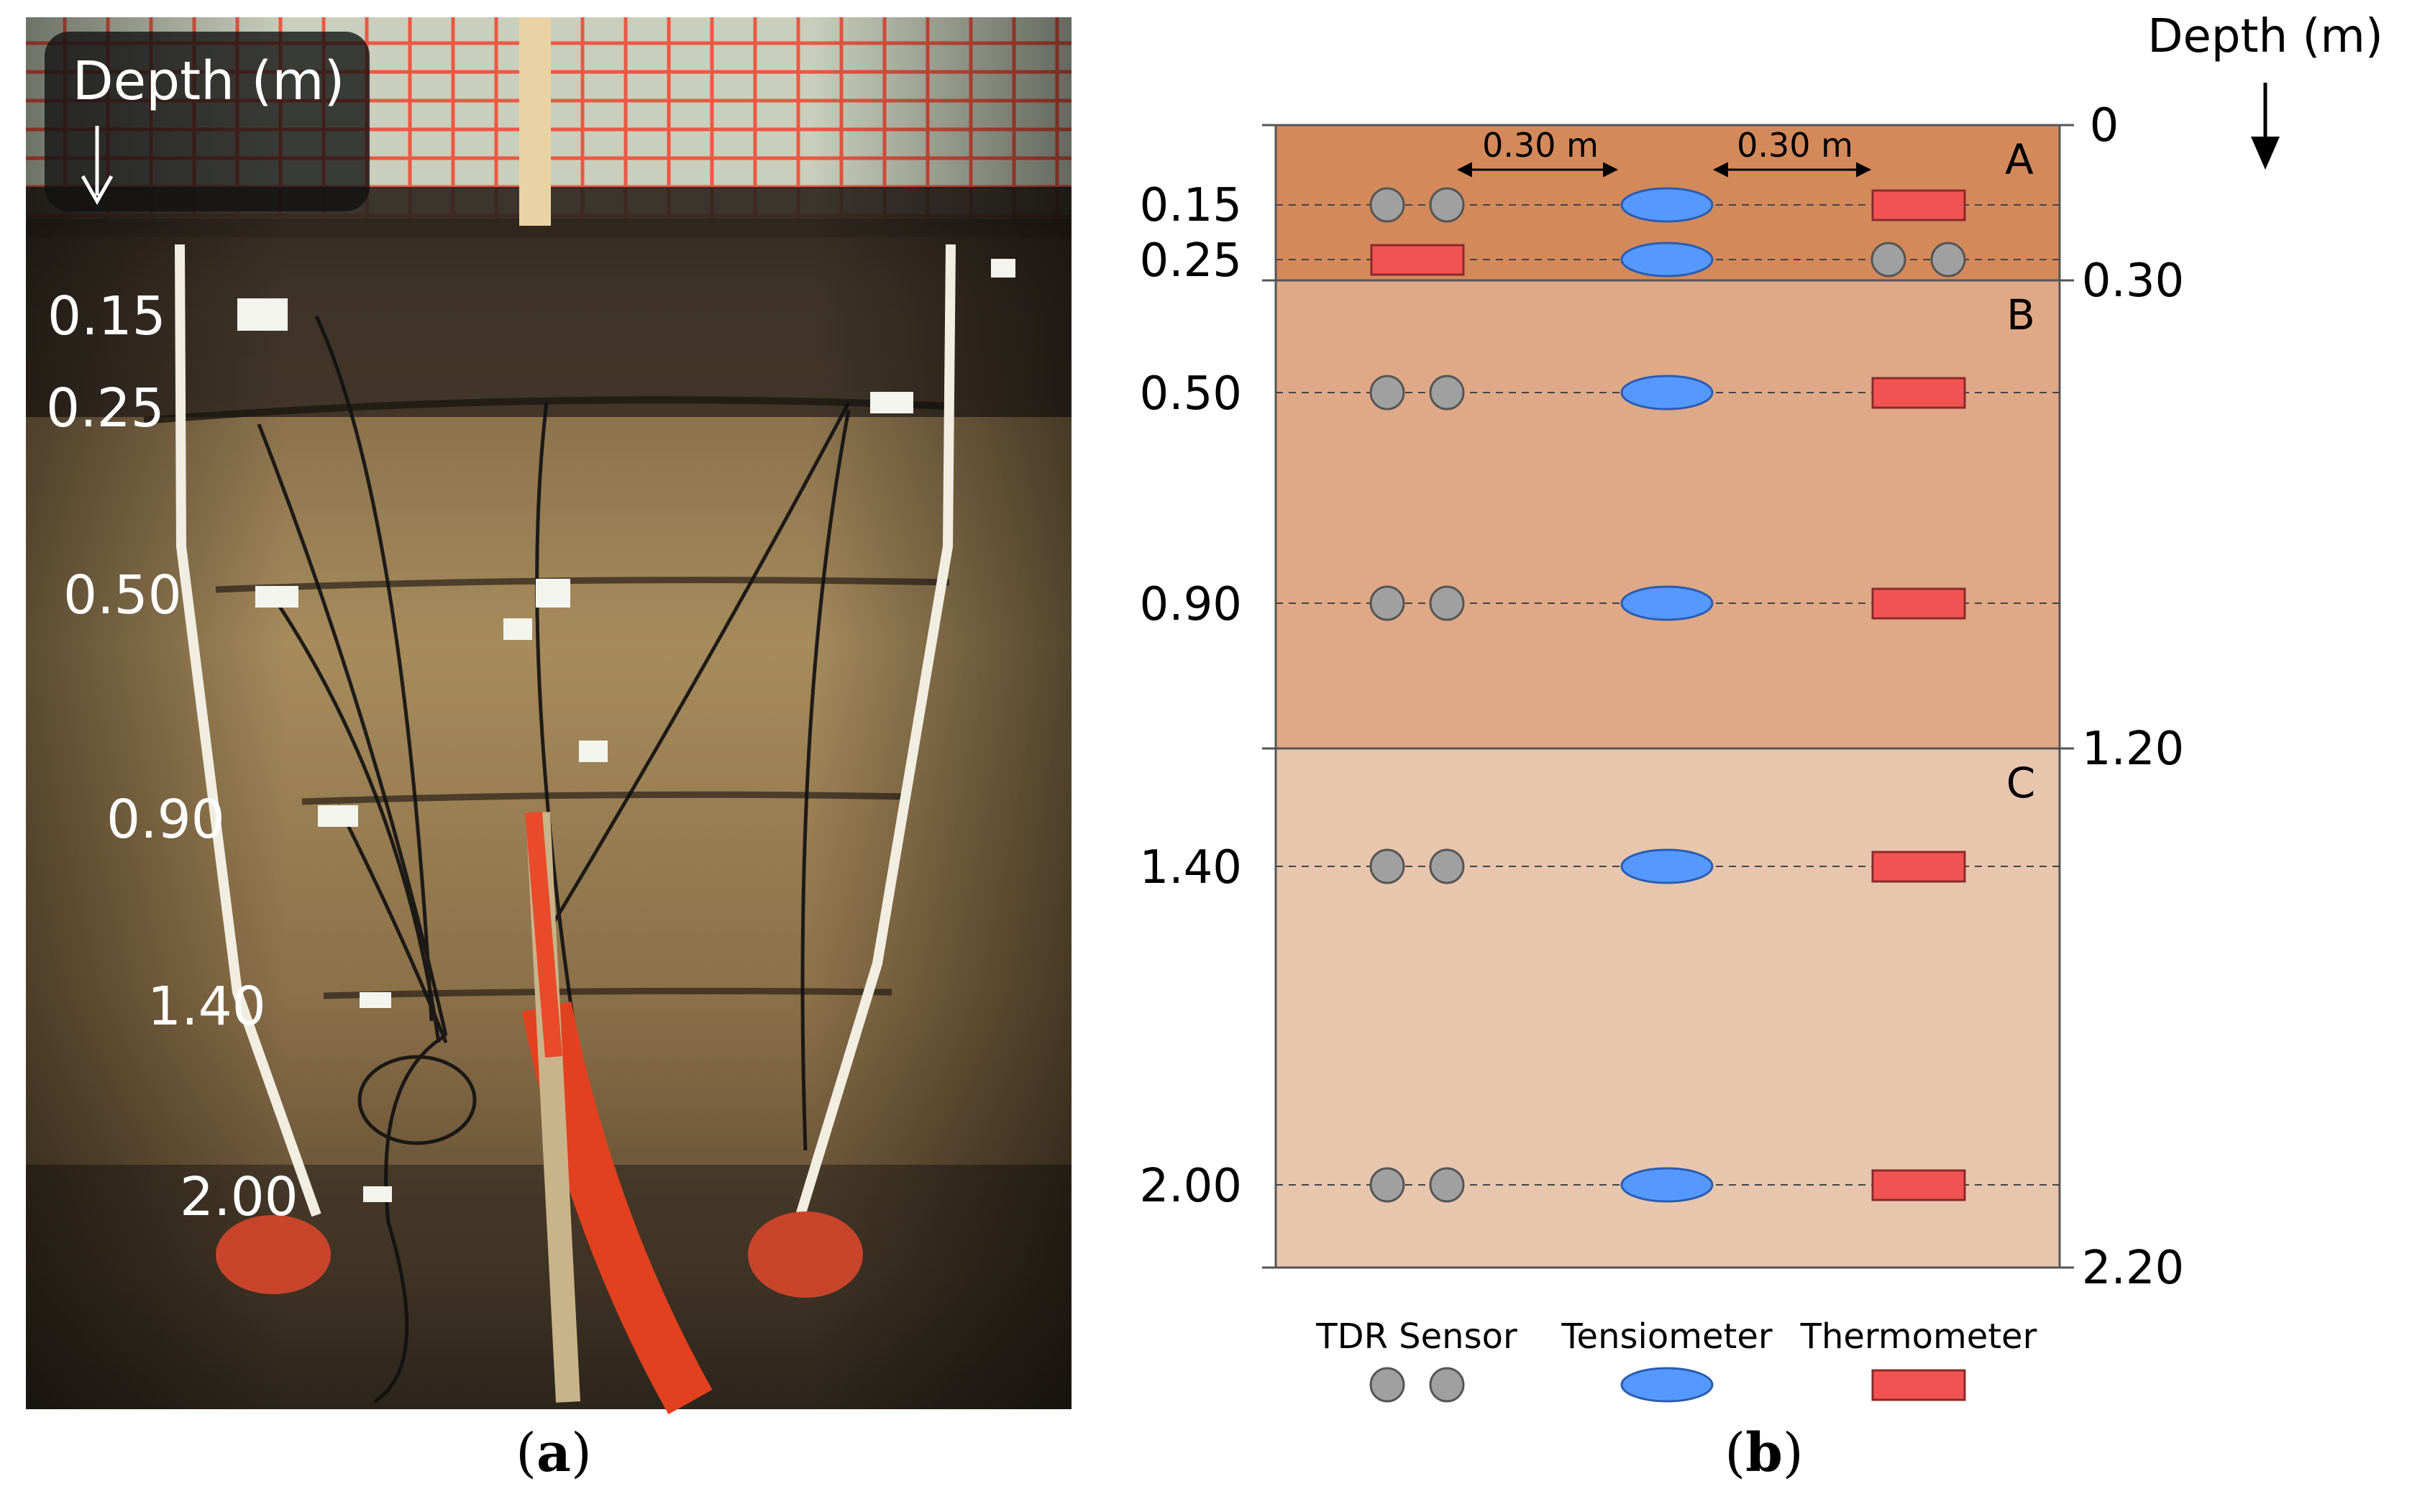 The width and height of the screenshot is (2412, 1512). I want to click on tape-reel-right, so click(805, 1254).